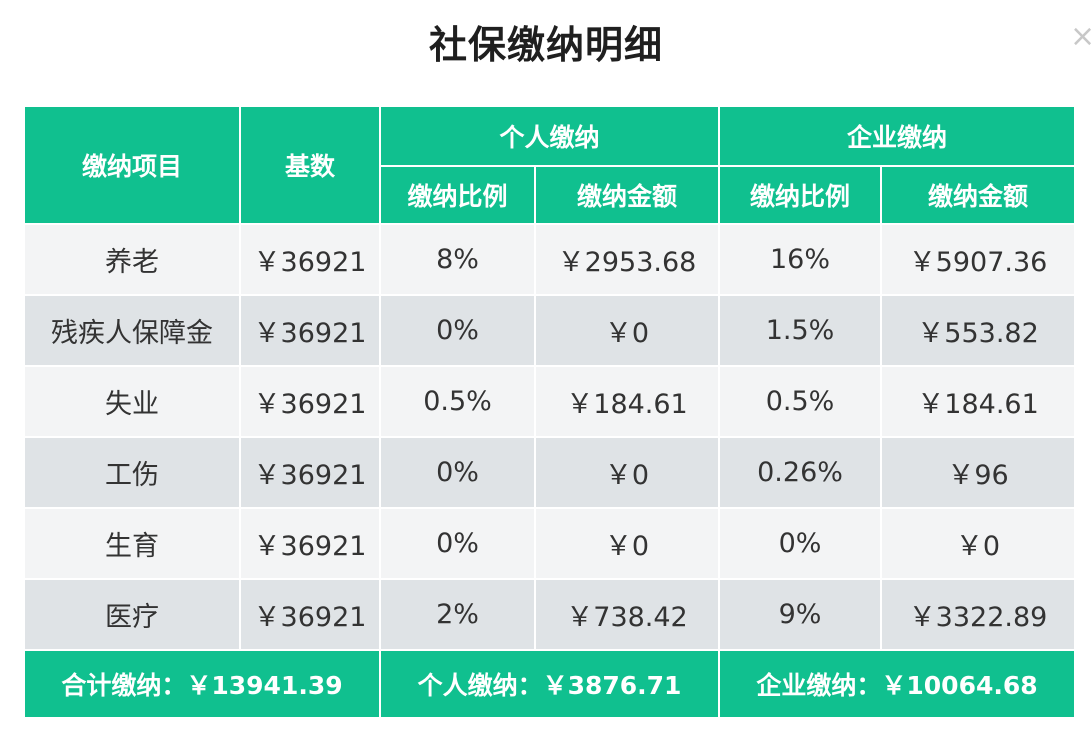  What do you see at coordinates (628, 196) in the screenshot?
I see `header-personal-amount: 缴纳金额` at bounding box center [628, 196].